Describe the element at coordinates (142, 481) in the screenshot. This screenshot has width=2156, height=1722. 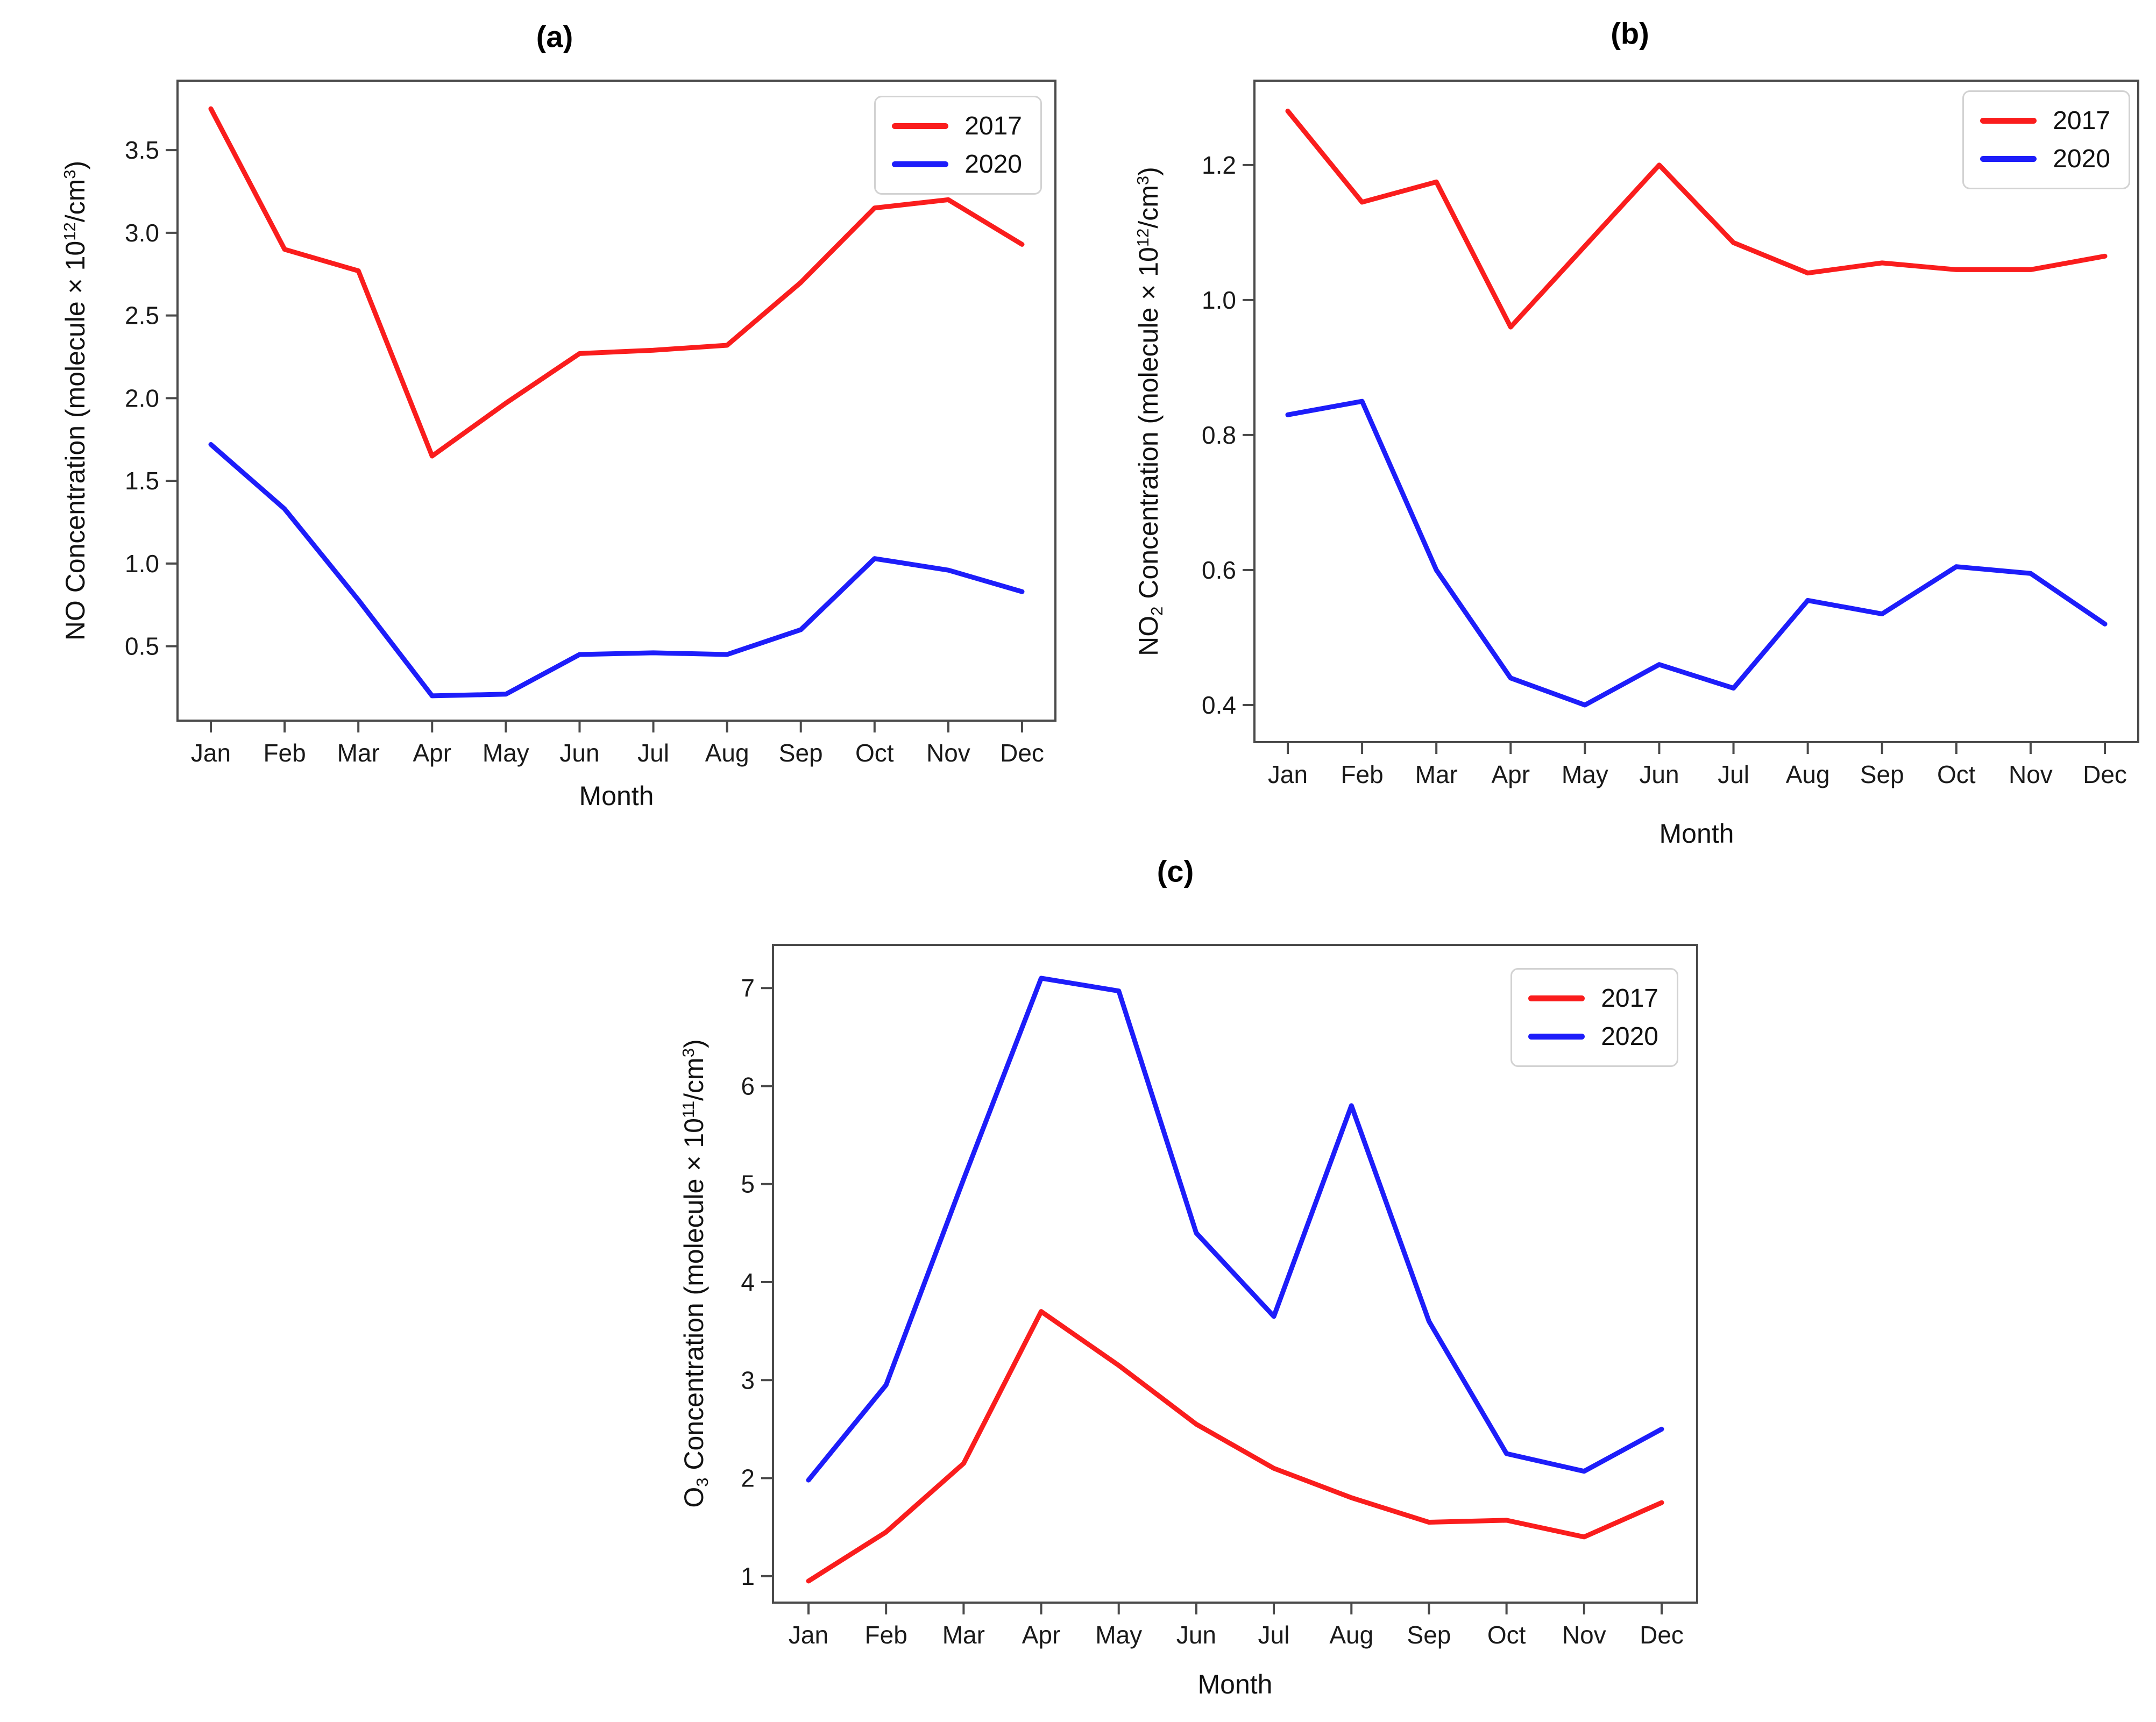
I see `y-tick-label: 1.5` at that location.